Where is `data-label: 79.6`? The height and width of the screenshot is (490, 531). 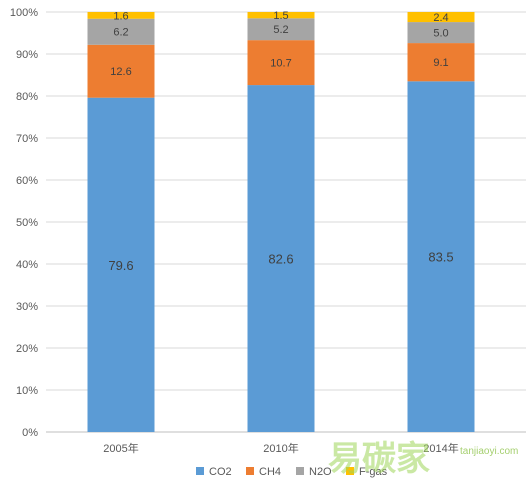 data-label: 79.6 is located at coordinates (120, 265).